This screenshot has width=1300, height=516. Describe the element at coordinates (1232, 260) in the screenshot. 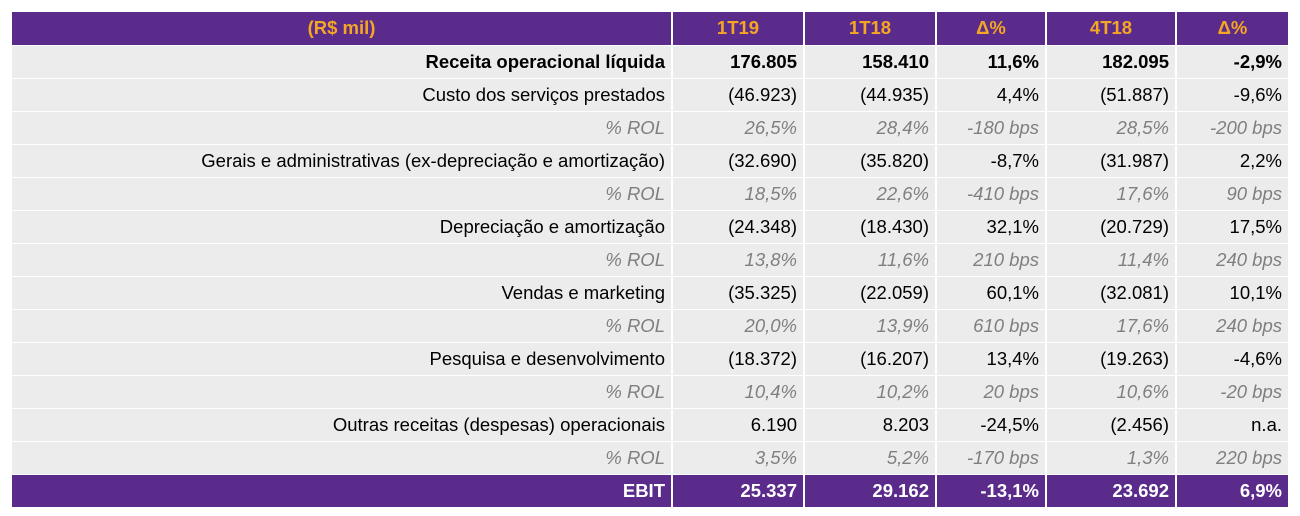

I see `cell-value: 240 bps` at that location.